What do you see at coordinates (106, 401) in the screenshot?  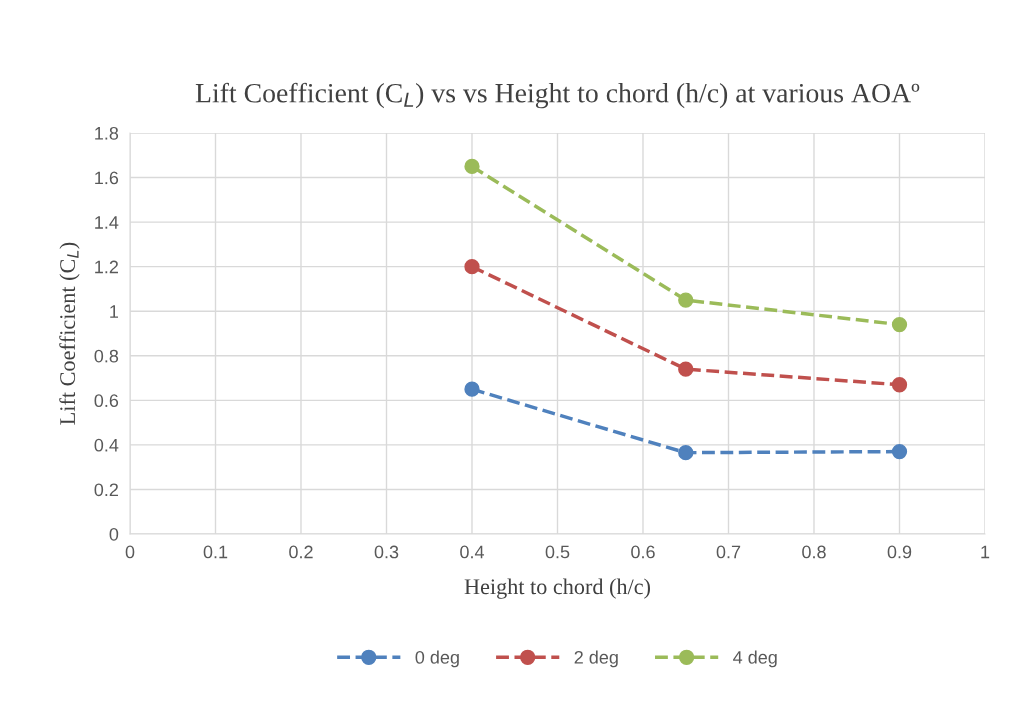 I see `y-tick-label: 0.6` at bounding box center [106, 401].